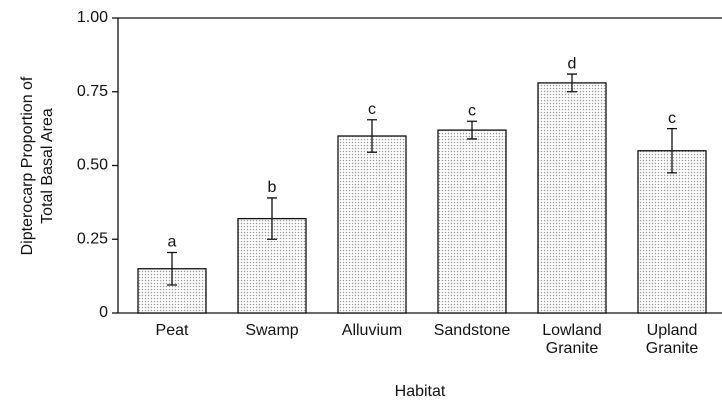 The width and height of the screenshot is (722, 406). What do you see at coordinates (572, 339) in the screenshot?
I see `x-tick-label: Lowland Granite` at bounding box center [572, 339].